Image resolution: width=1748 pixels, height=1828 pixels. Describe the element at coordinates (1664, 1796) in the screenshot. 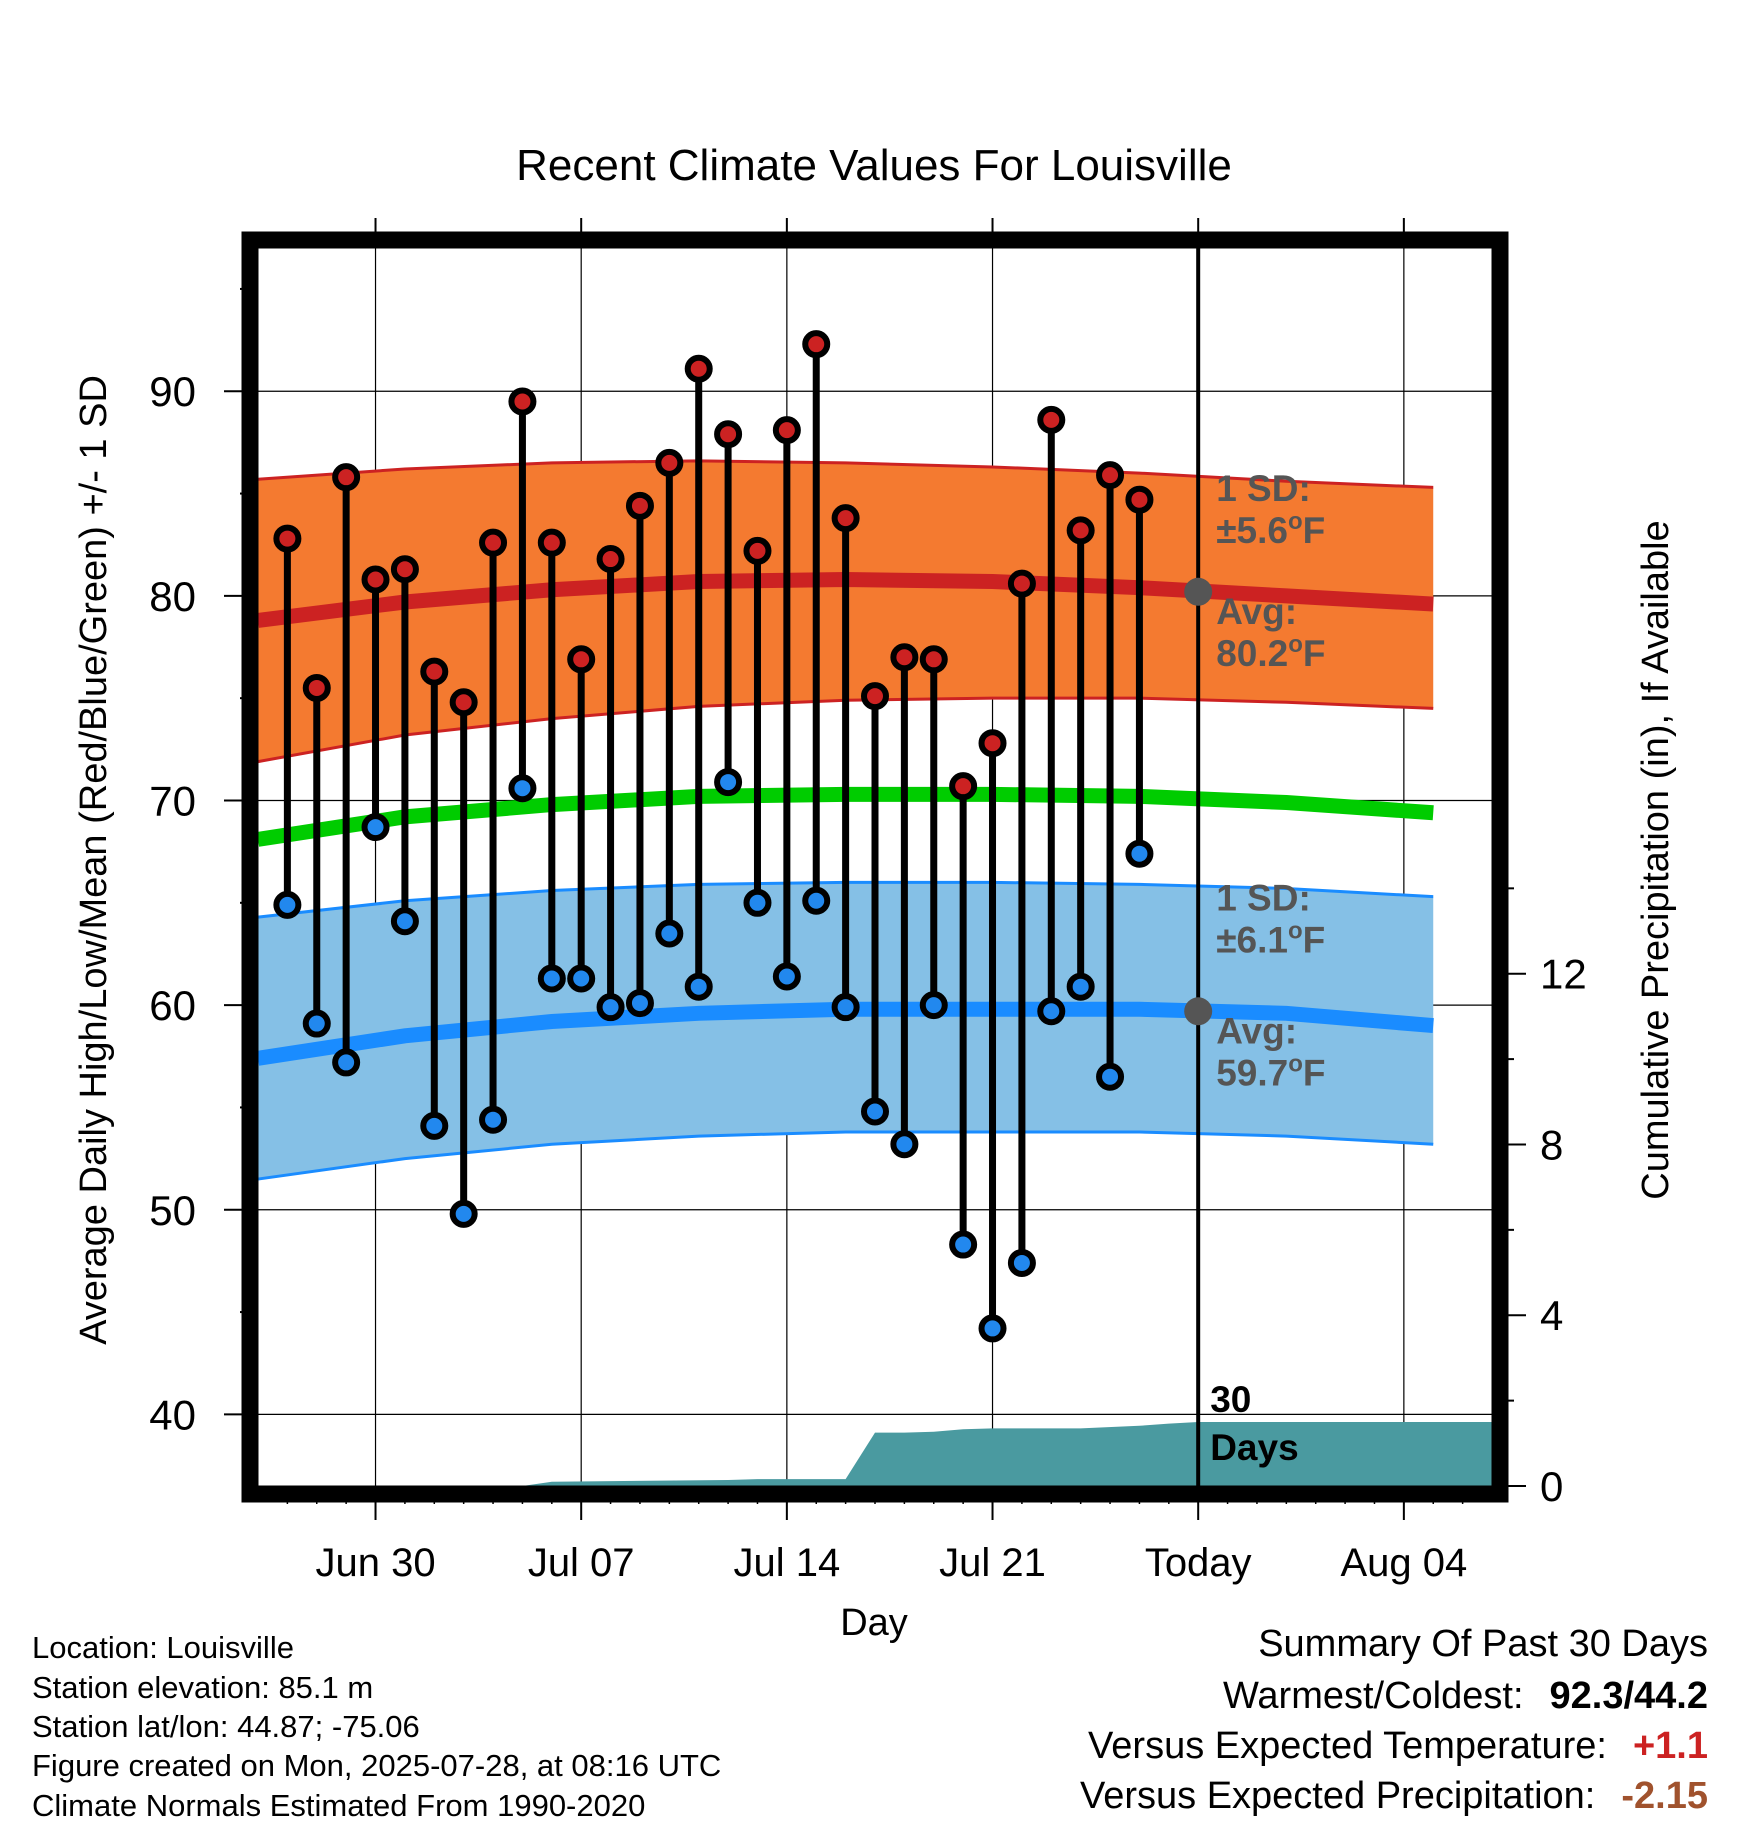

I see `summary-precip-value: -2.15` at that location.